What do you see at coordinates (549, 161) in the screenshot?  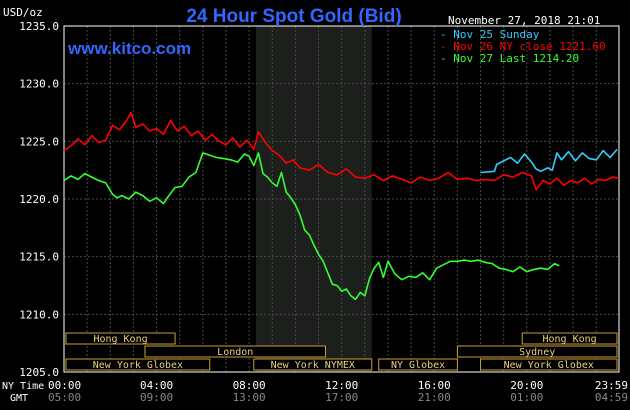 I see `series-line` at bounding box center [549, 161].